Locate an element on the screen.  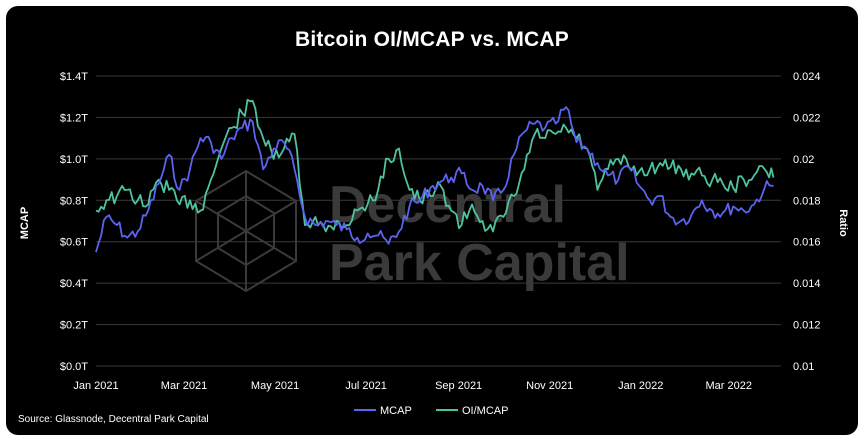
y-left-tick-label: $0.4T is located at coordinates (74, 284).